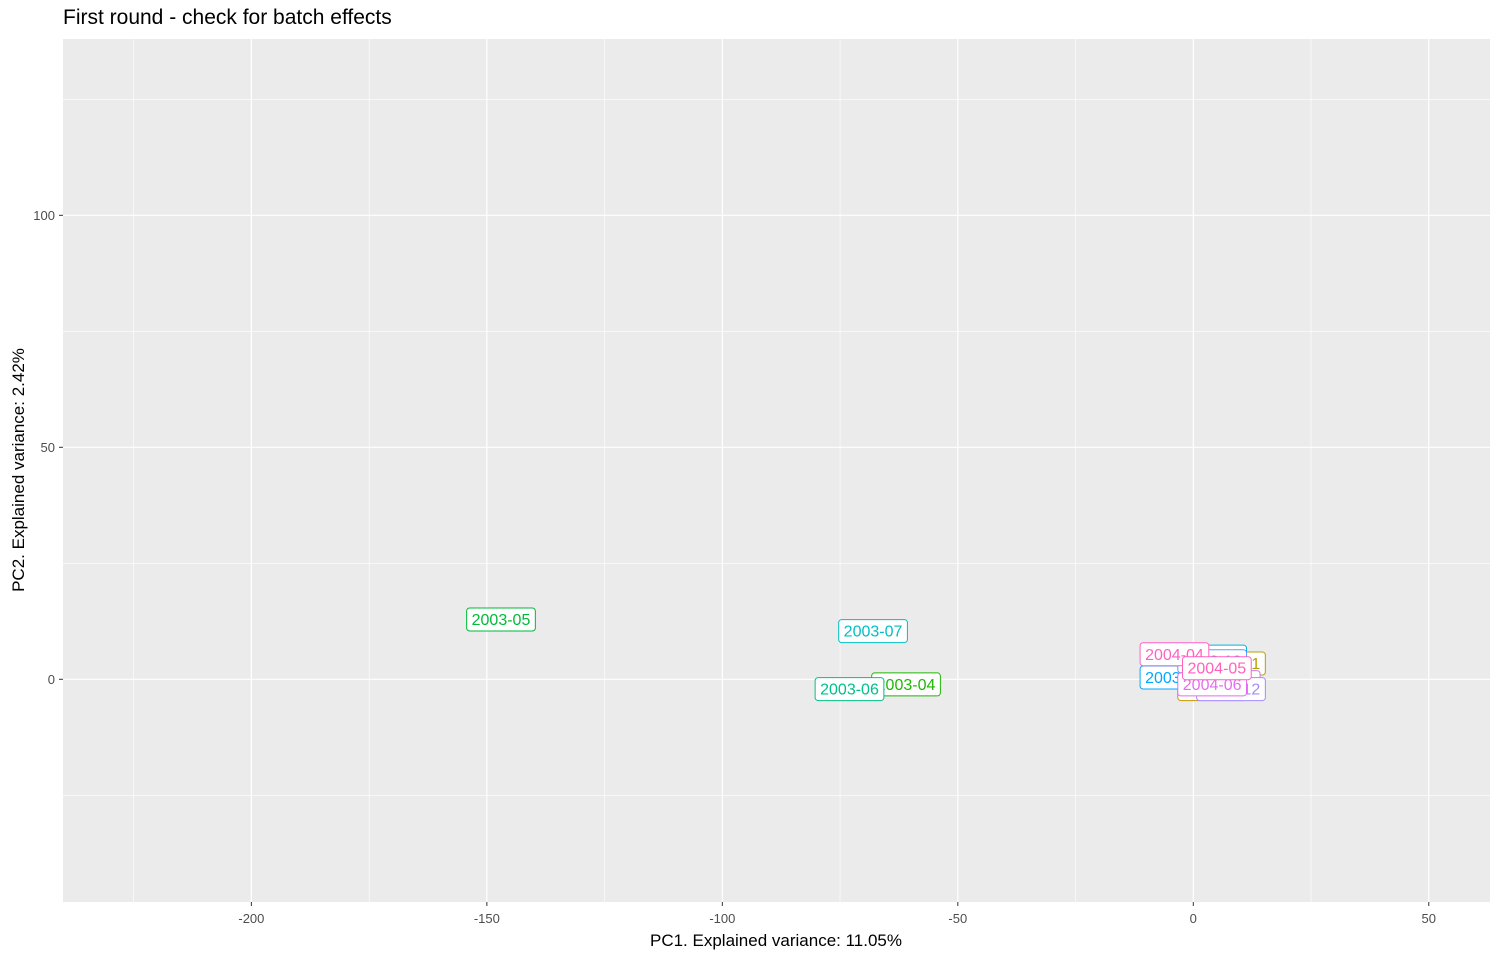 This screenshot has width=1500, height=958. I want to click on y-tick-label: 50, so click(48, 447).